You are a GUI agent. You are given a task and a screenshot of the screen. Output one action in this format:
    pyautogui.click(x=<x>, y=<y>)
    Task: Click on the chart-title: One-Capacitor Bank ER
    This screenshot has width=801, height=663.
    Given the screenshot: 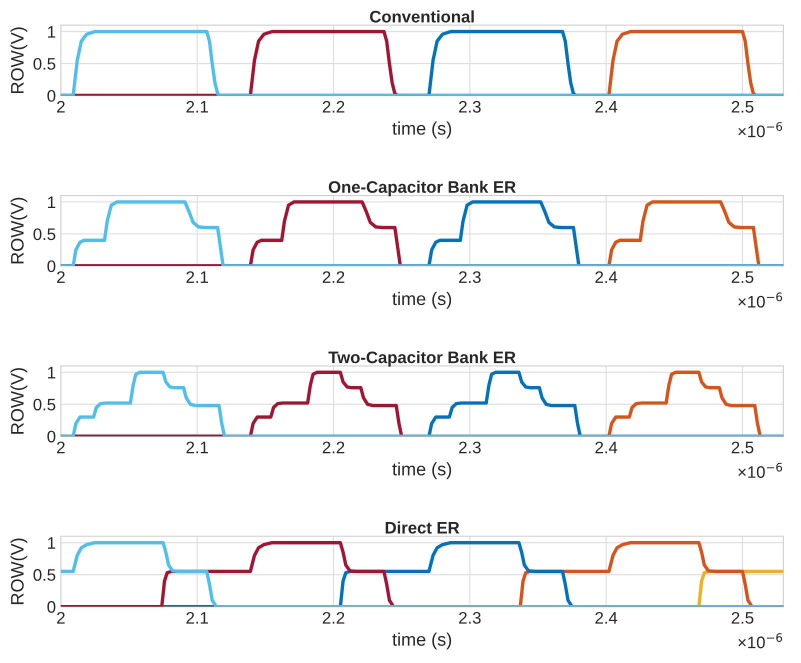 What is the action you would take?
    pyautogui.click(x=422, y=188)
    